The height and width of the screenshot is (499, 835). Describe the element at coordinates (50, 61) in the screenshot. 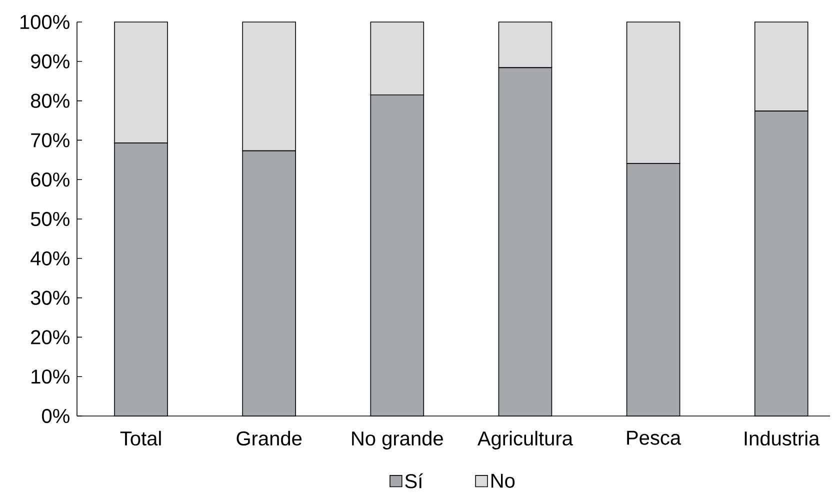

I see `y-tick-label: 90%` at that location.